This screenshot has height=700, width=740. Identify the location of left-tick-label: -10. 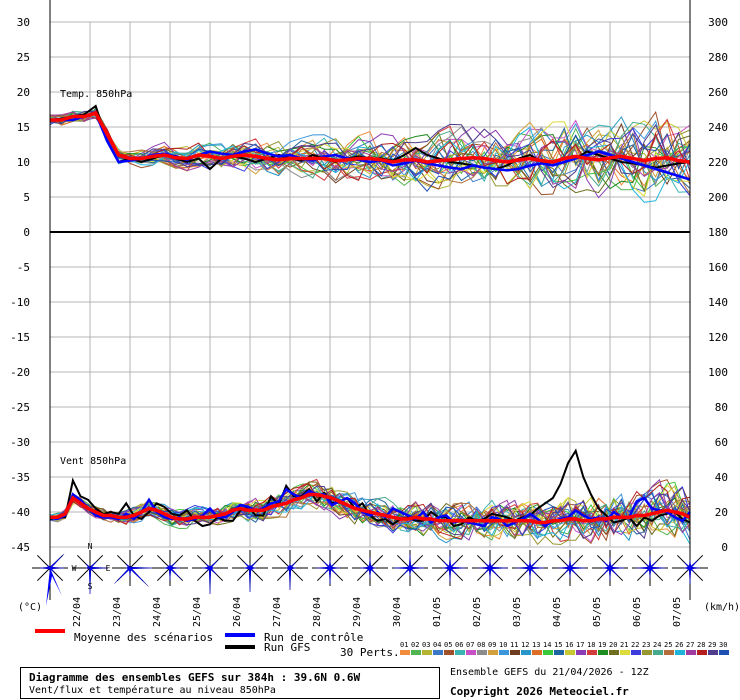
(20, 302).